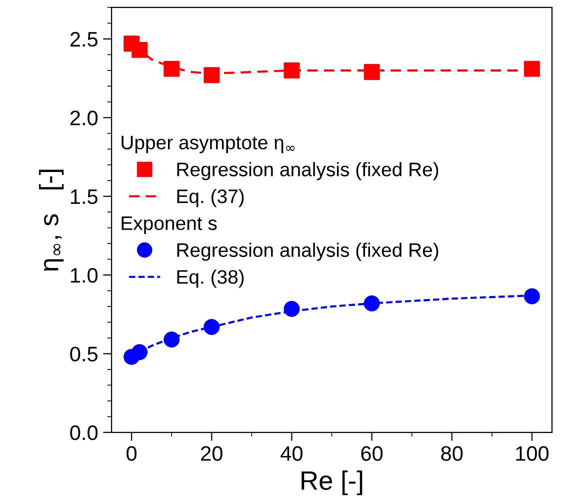  Describe the element at coordinates (208, 145) in the screenshot. I see `annotation: Upper asymptote η$_{∞}$` at that location.